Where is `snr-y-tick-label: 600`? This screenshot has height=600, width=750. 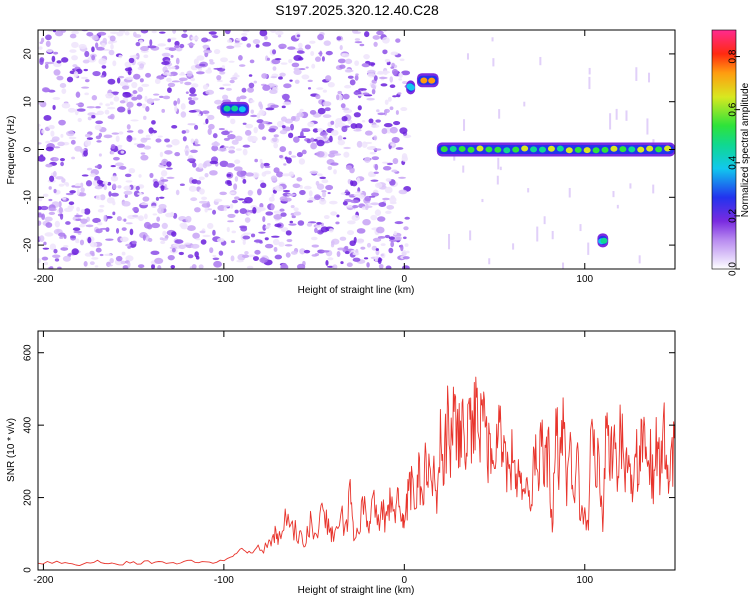 snr-y-tick-label: 600 is located at coordinates (28, 352).